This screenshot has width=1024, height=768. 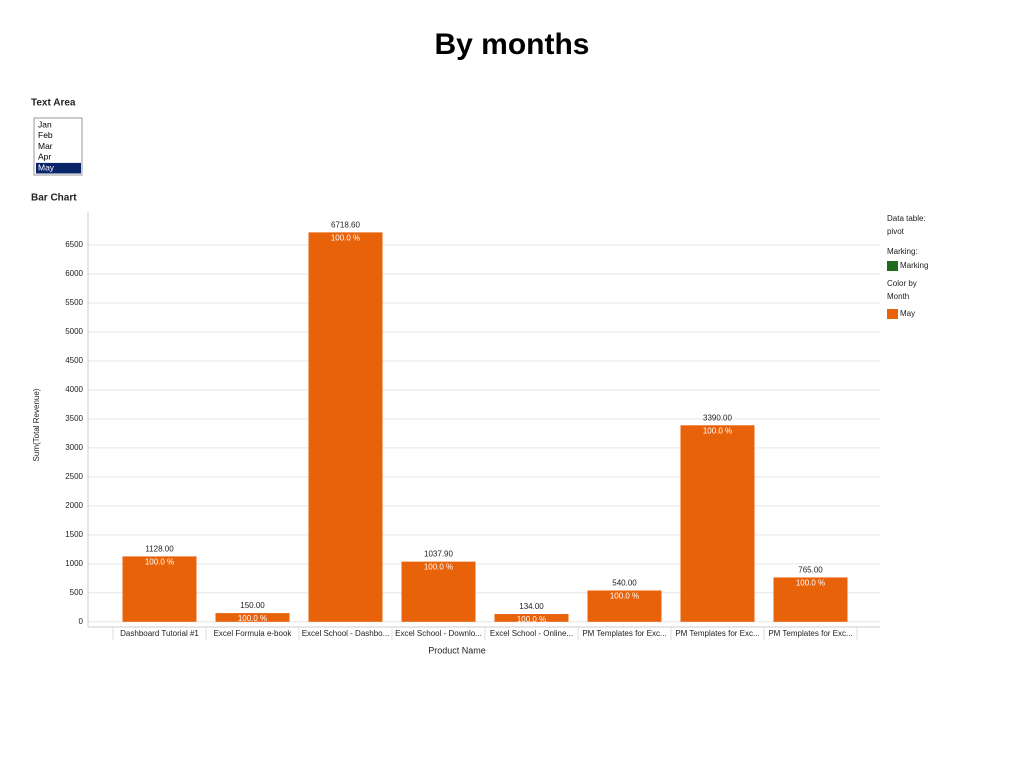 I want to click on legend-text: Month, so click(x=898, y=296).